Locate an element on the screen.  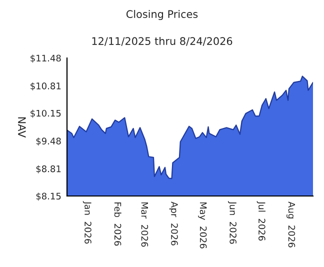
x-tick-label: Jan 2026 is located at coordinates (87, 222).